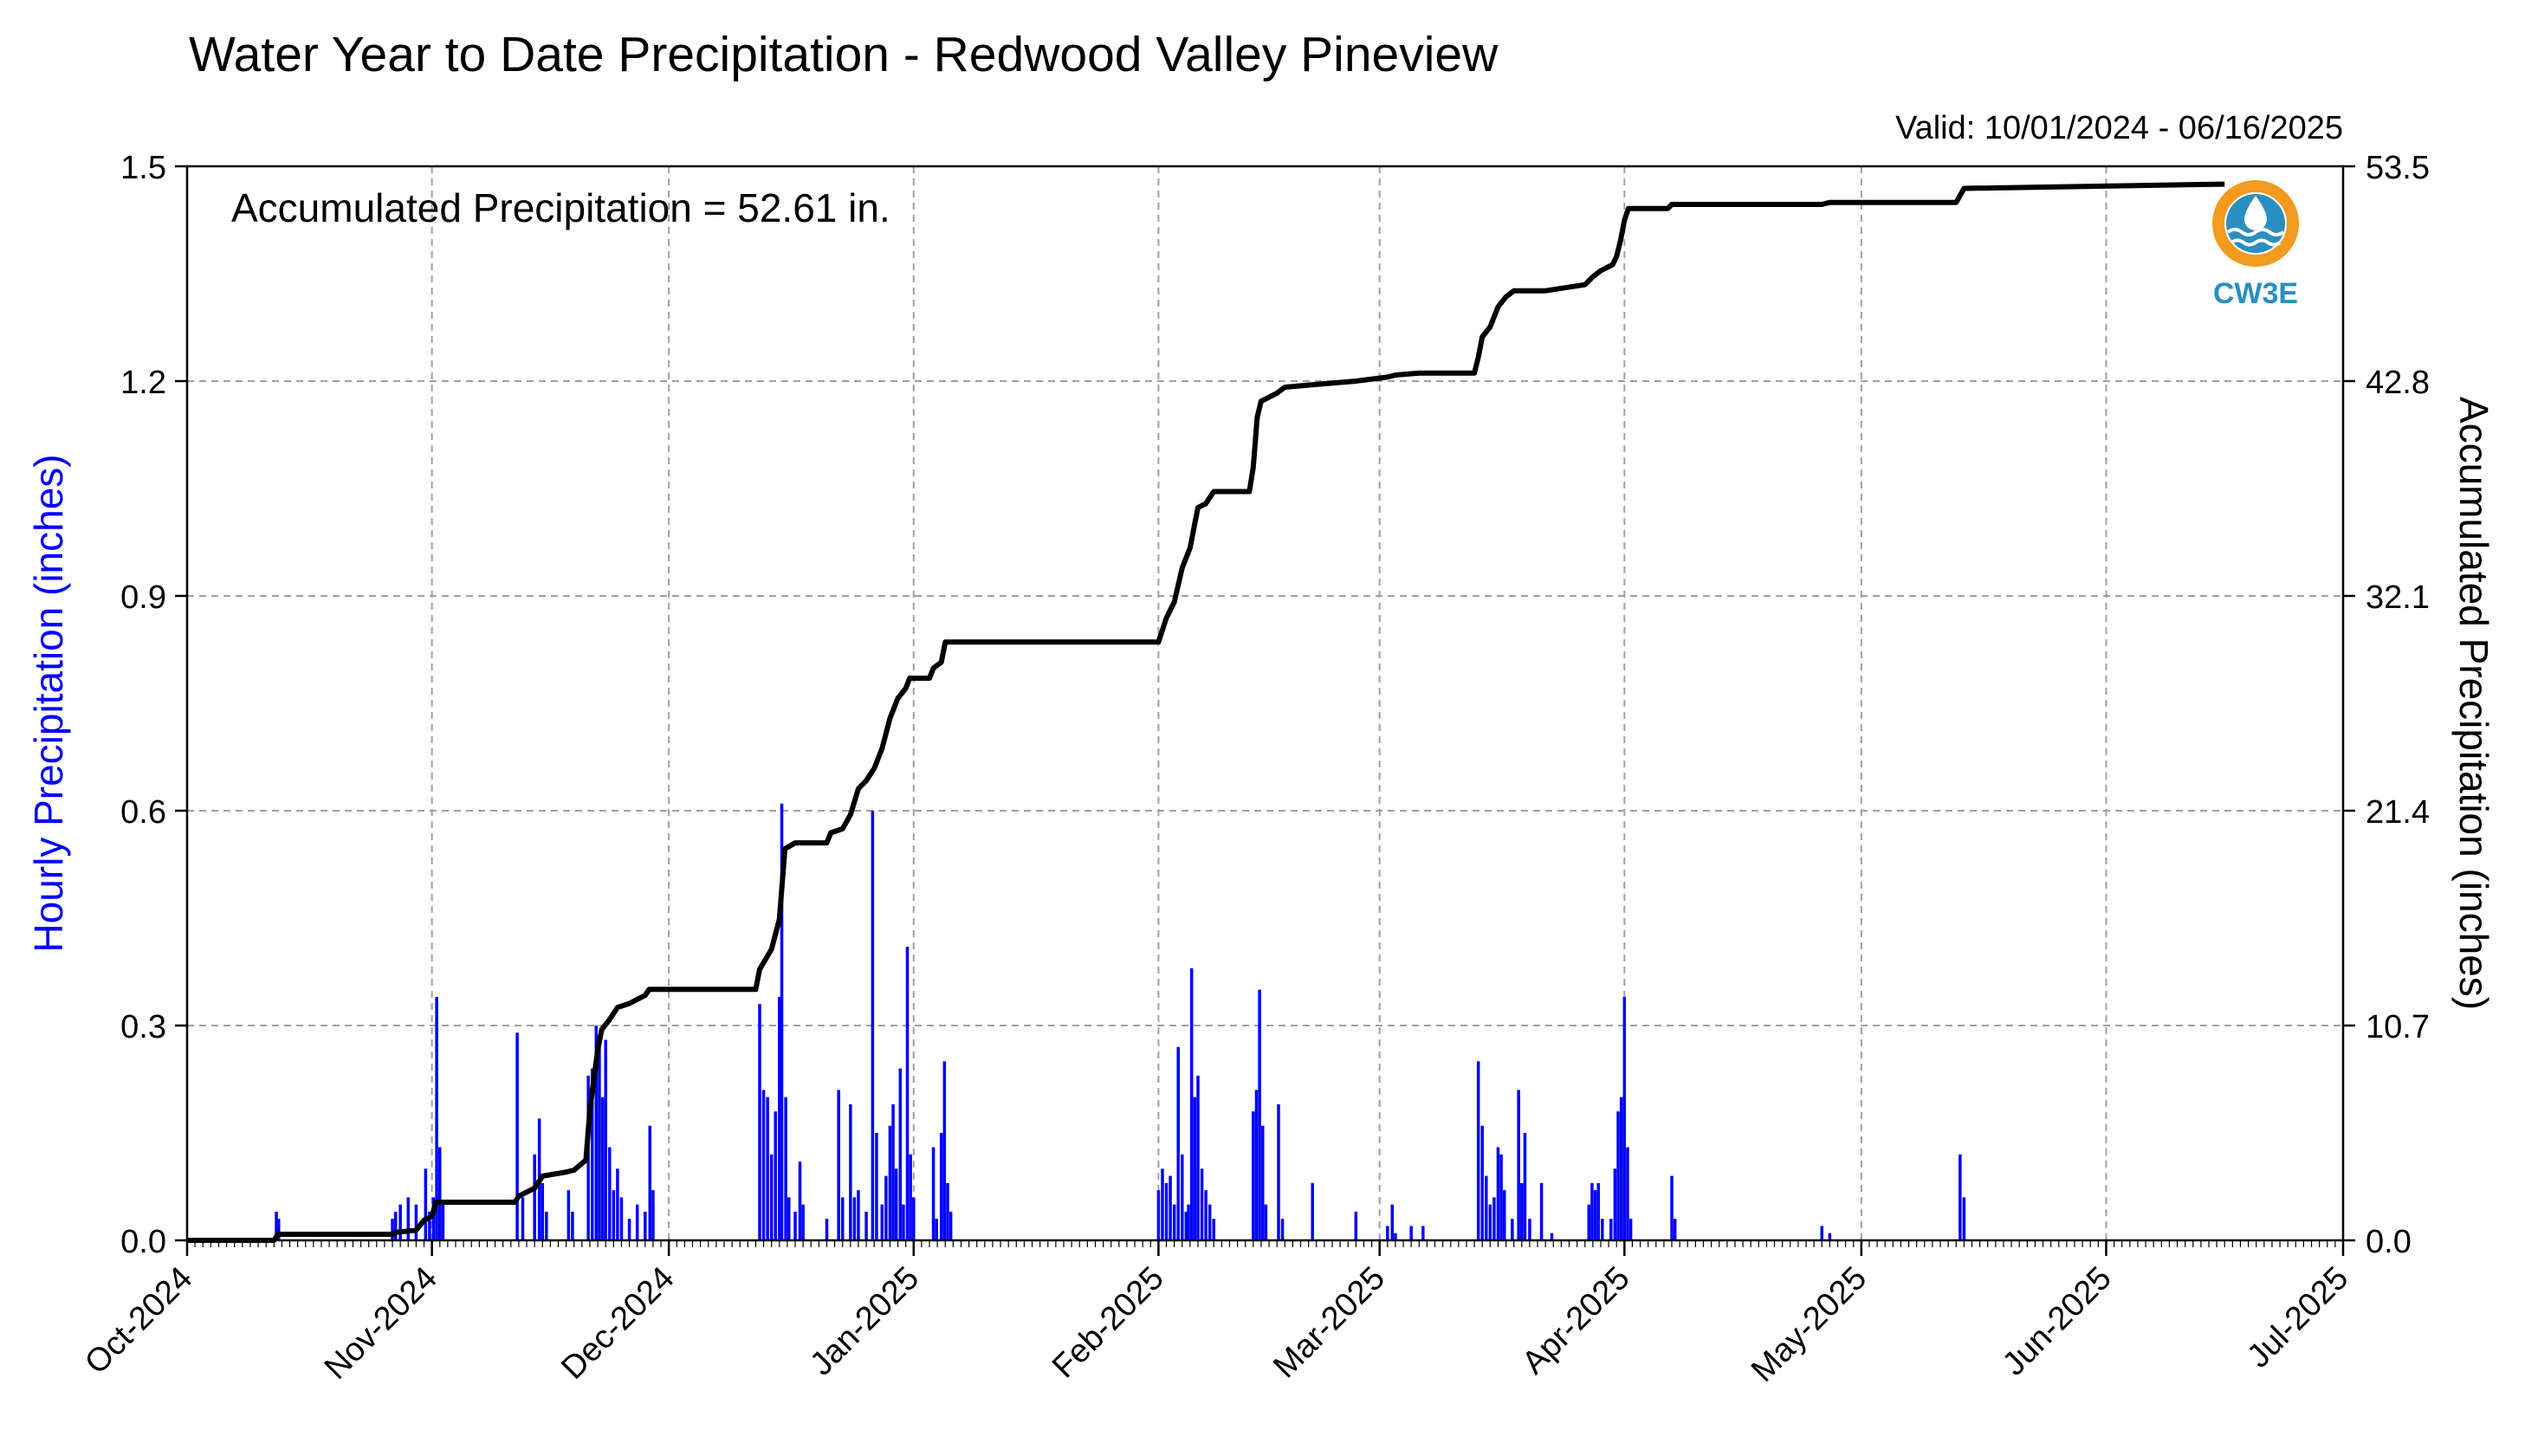 Image resolution: width=2525 pixels, height=1456 pixels. Describe the element at coordinates (2119, 128) in the screenshot. I see `valid-range-text: Valid: 10/01/2024 - 06/16/2025` at that location.